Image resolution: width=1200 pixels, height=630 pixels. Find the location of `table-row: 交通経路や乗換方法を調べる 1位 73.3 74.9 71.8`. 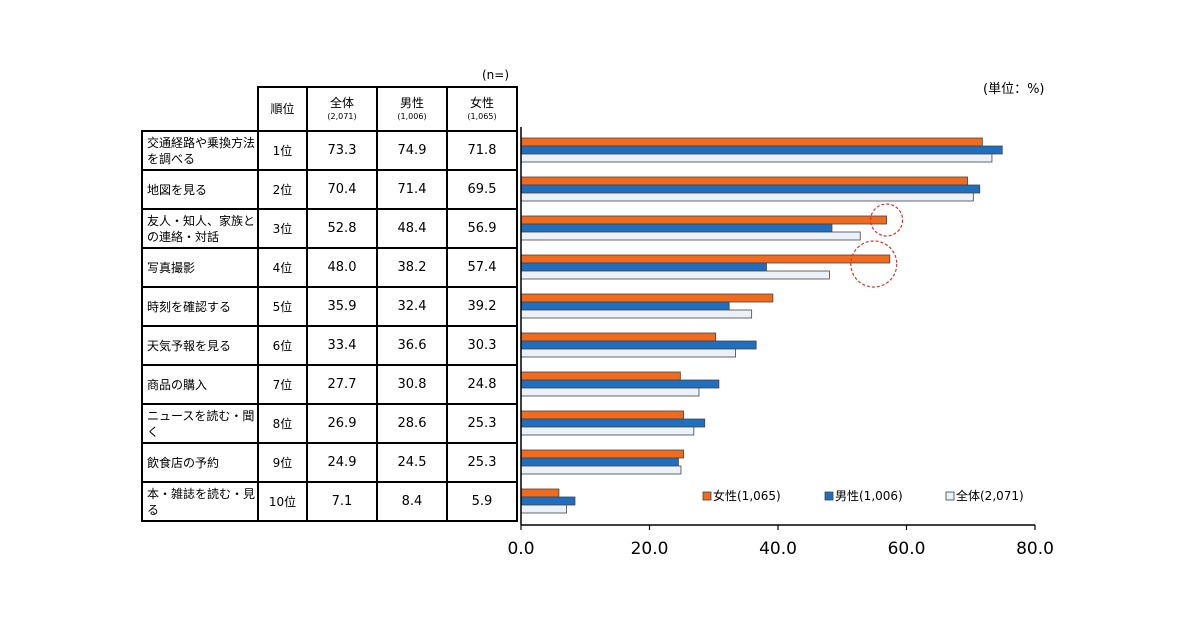

table-row: 交通経路や乗換方法を調べる 1位 73.3 74.9 71.8 is located at coordinates (329, 150).